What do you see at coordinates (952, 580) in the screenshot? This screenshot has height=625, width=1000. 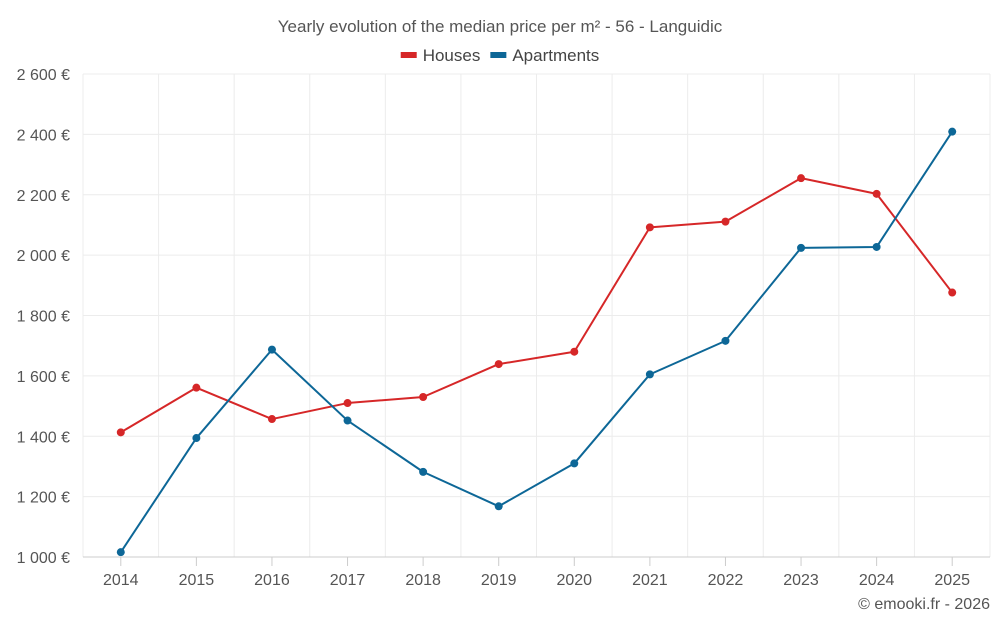 I see `x-tick-label: 2025` at bounding box center [952, 580].